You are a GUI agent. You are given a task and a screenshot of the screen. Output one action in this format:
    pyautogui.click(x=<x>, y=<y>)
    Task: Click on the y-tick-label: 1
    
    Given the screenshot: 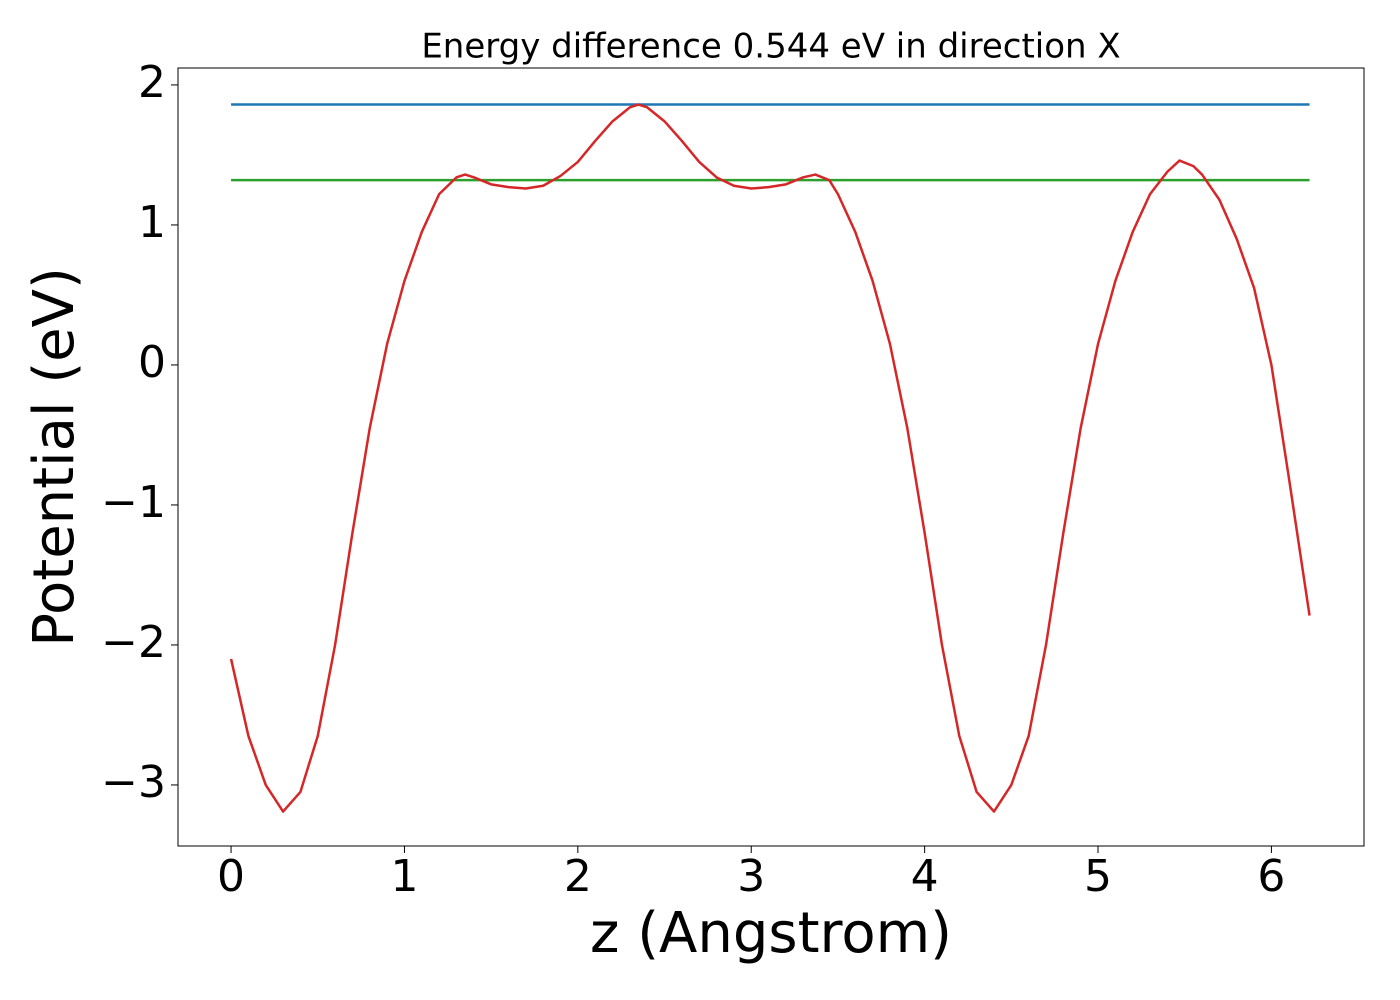 What is the action you would take?
    pyautogui.click(x=152, y=222)
    